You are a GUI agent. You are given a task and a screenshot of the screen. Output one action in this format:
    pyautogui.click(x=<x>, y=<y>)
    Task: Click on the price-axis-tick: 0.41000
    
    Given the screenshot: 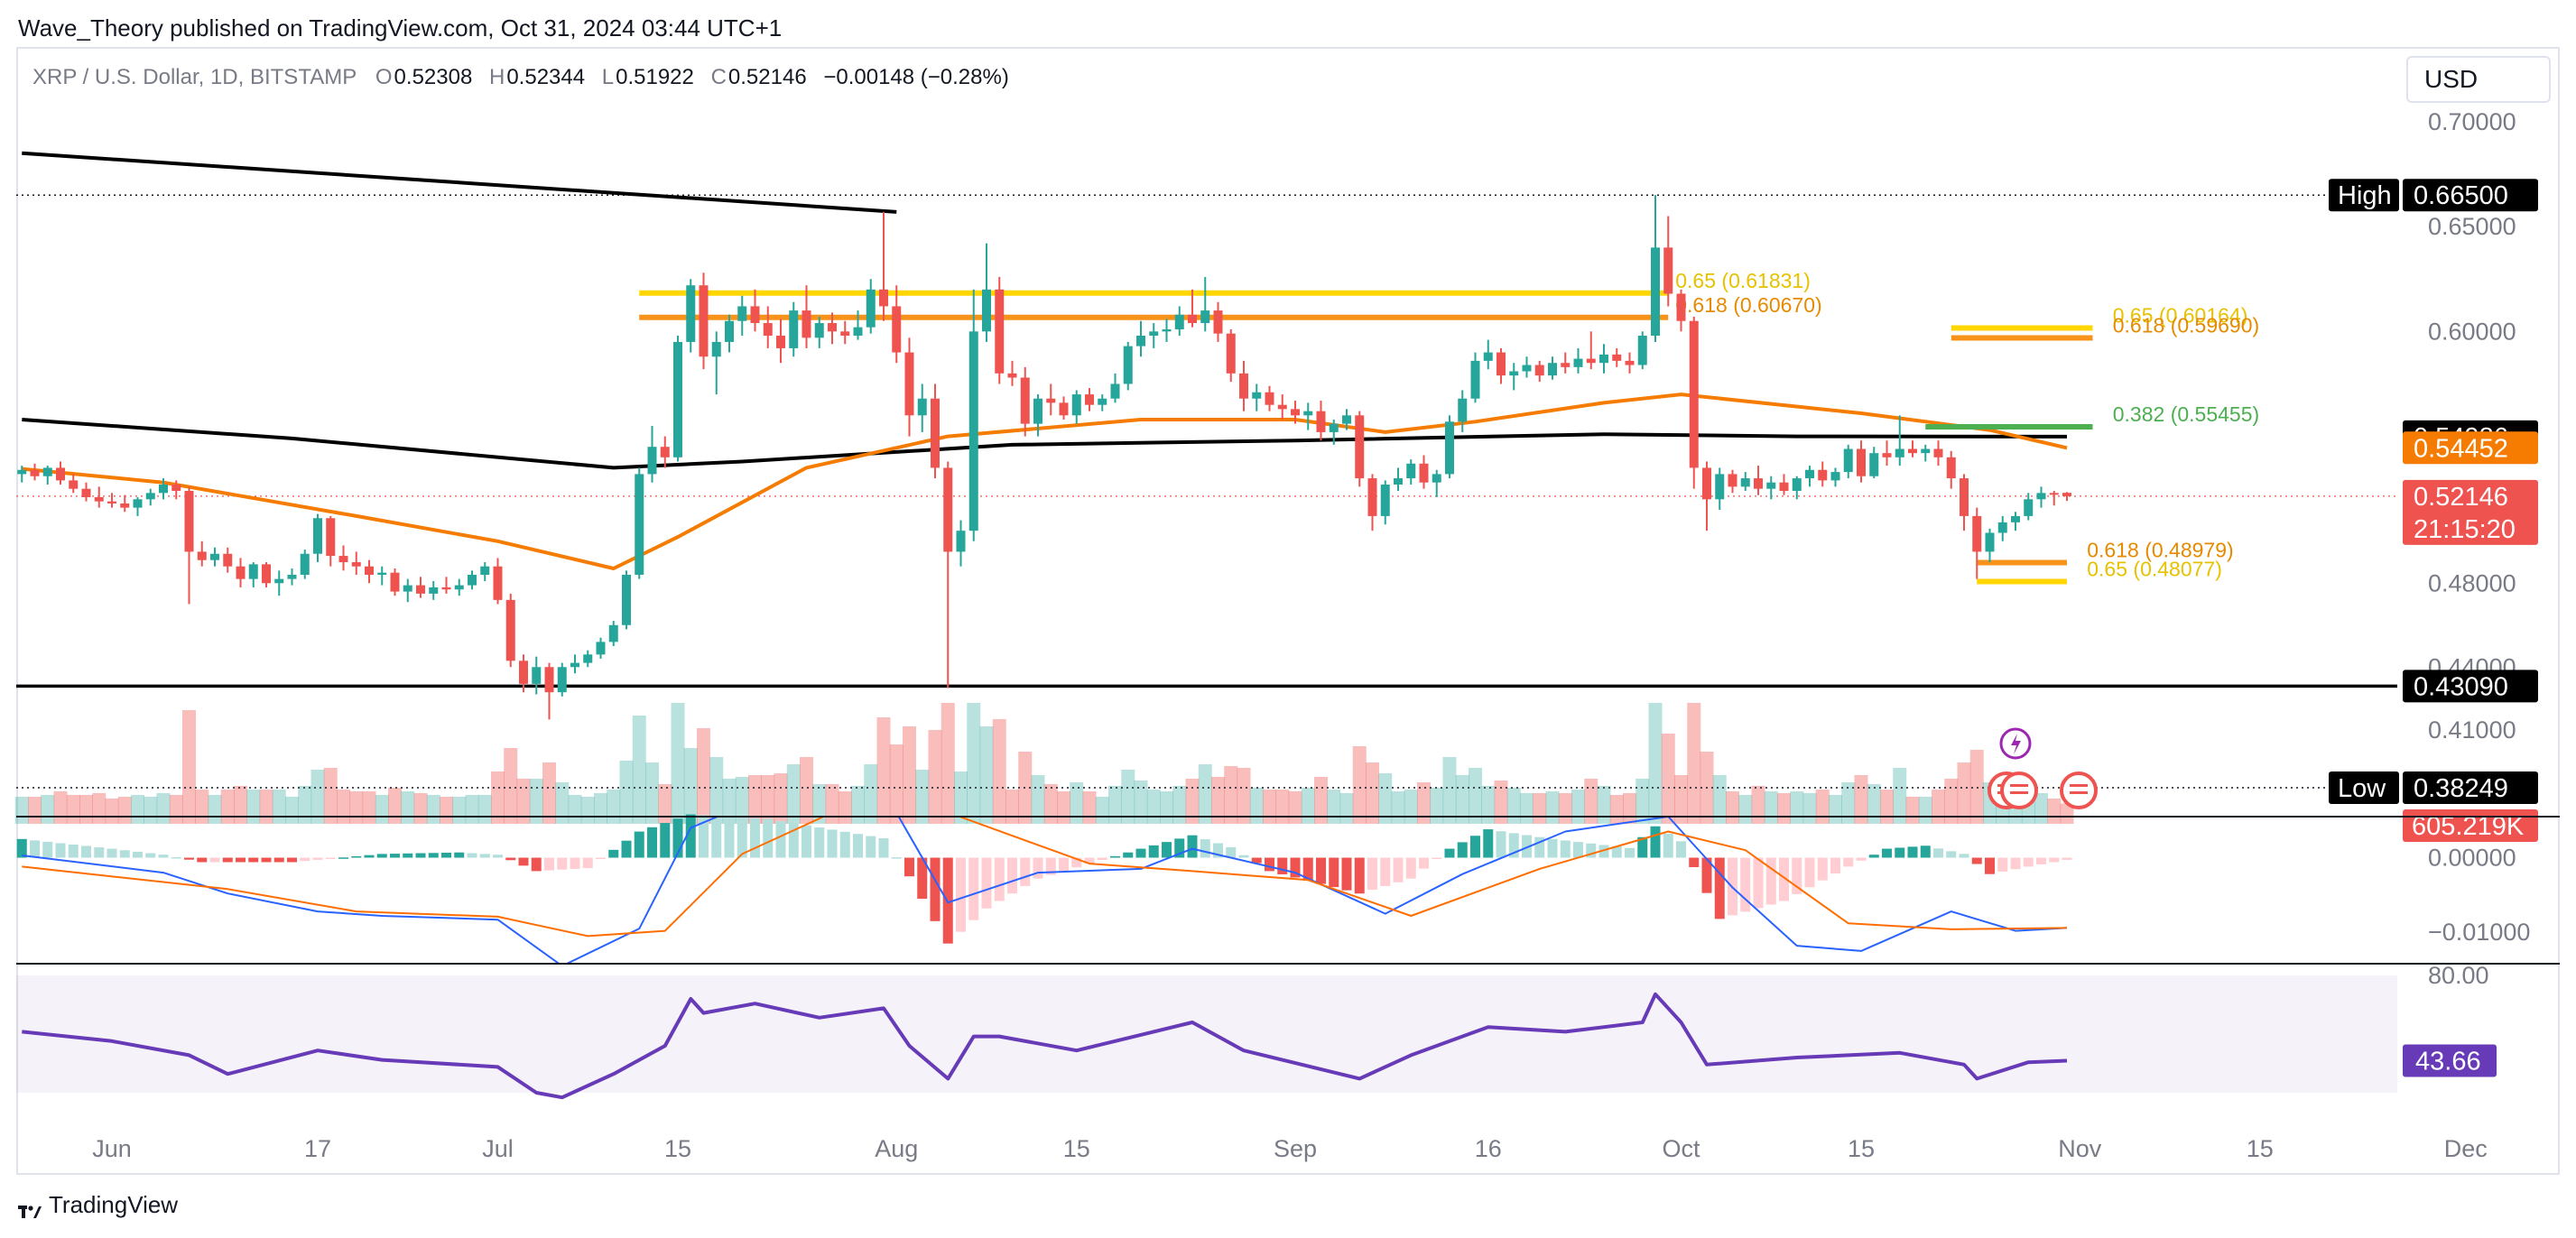 What is the action you would take?
    pyautogui.click(x=2472, y=730)
    